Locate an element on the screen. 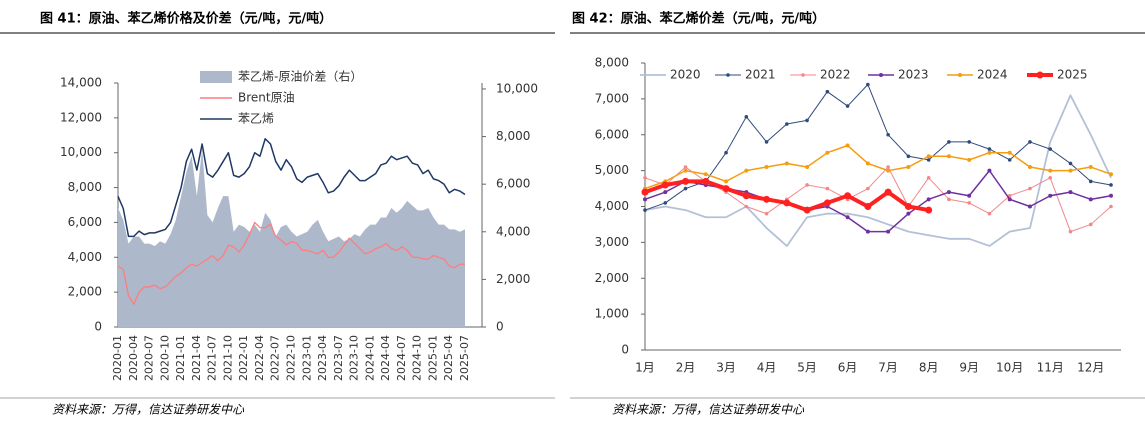 This screenshot has width=1145, height=423. y-tick-label: 10,000 is located at coordinates (81, 152).